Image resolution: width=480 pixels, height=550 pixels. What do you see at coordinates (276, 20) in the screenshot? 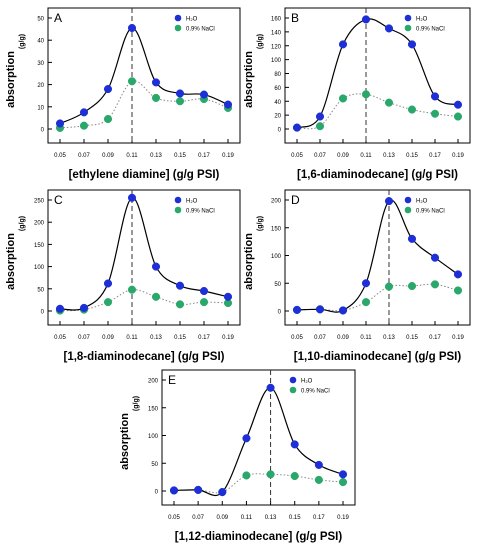
I see `y-tick-label: 160` at bounding box center [276, 20].